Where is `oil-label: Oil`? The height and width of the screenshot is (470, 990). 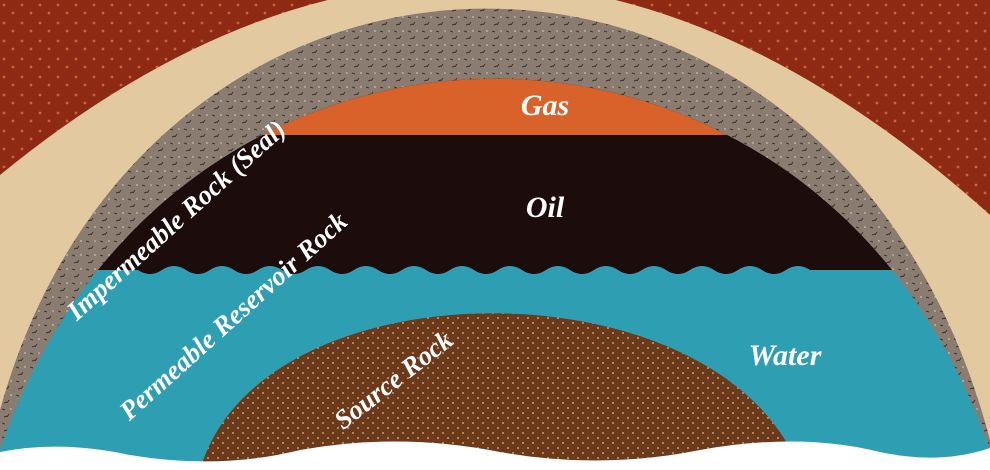 oil-label: Oil is located at coordinates (545, 207).